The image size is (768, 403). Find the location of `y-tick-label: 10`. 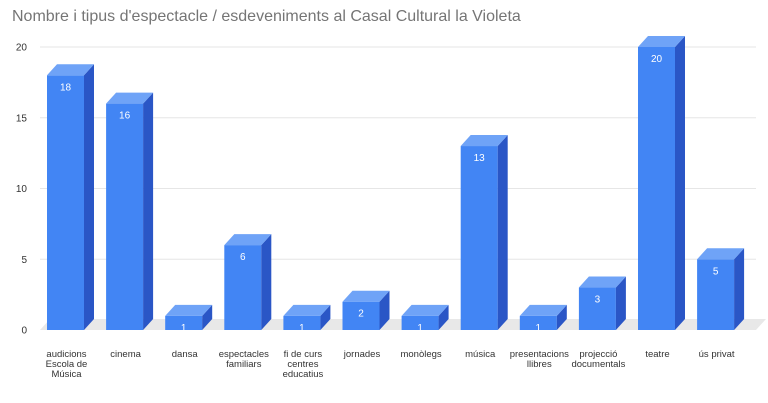

y-tick-label: 10 is located at coordinates (22, 189).